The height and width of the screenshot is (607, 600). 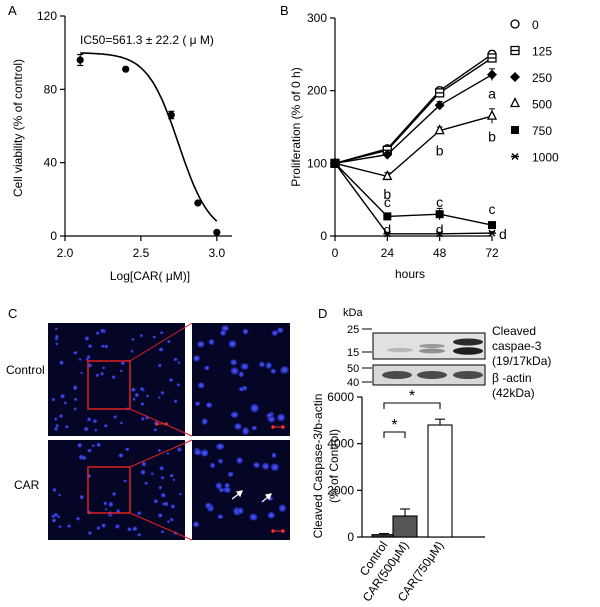 What do you see at coordinates (149, 137) in the screenshot?
I see `panel-a-fit-curve` at bounding box center [149, 137].